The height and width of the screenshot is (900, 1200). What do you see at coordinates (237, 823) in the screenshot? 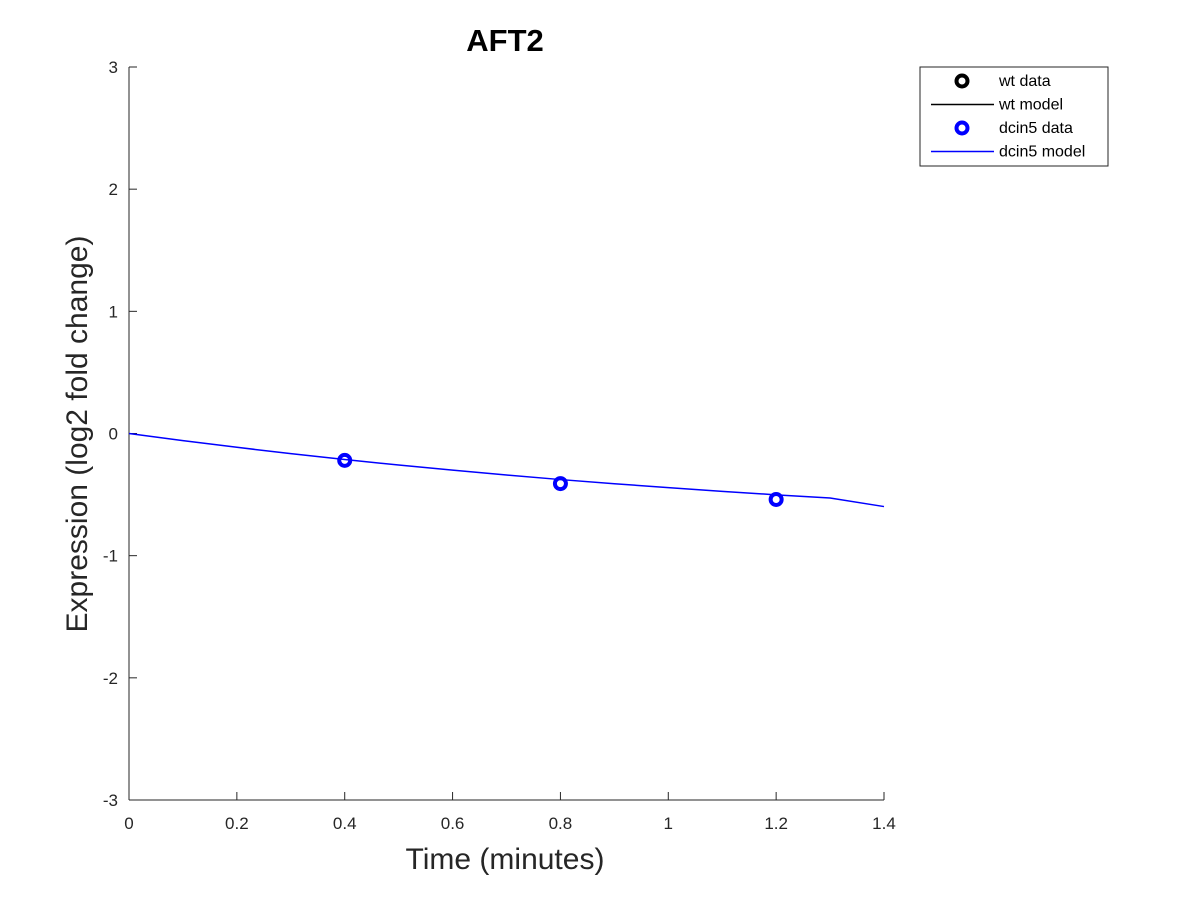
I see `x-tick-label: 0.2` at bounding box center [237, 823].